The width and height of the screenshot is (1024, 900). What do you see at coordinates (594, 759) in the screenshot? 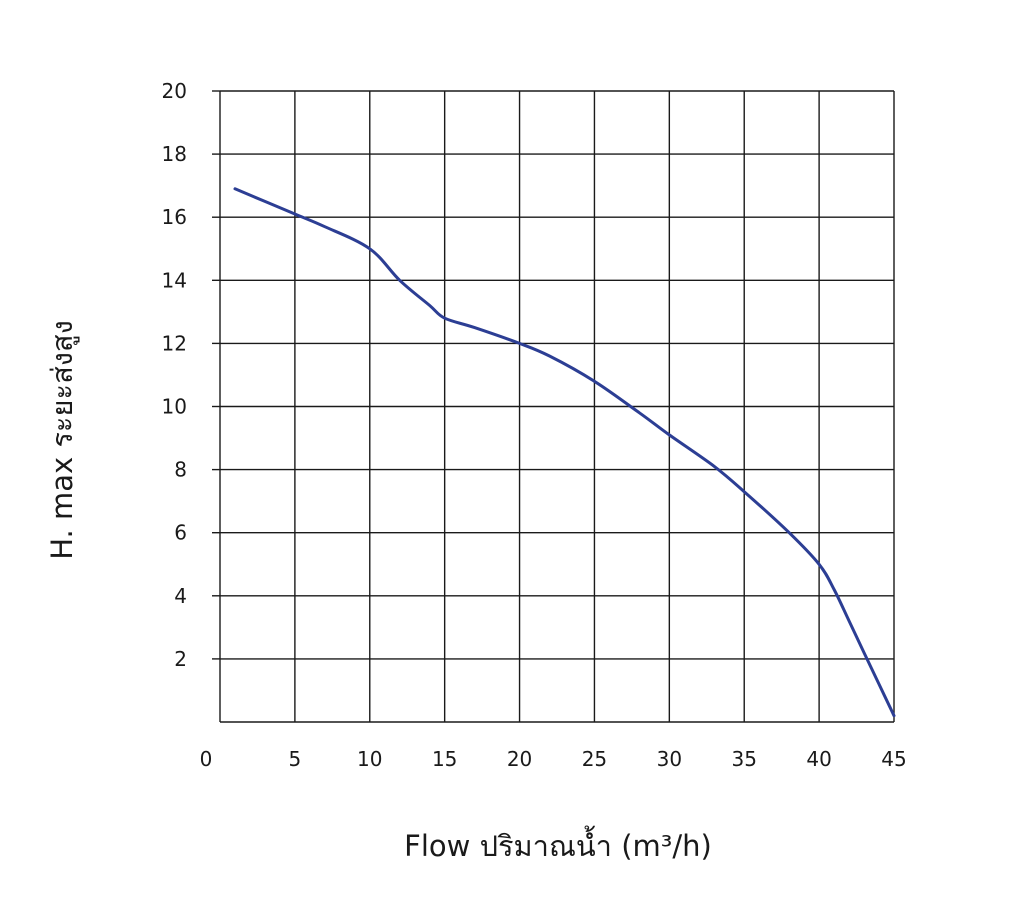
I see `x-tick-label-25: 25` at bounding box center [594, 759].